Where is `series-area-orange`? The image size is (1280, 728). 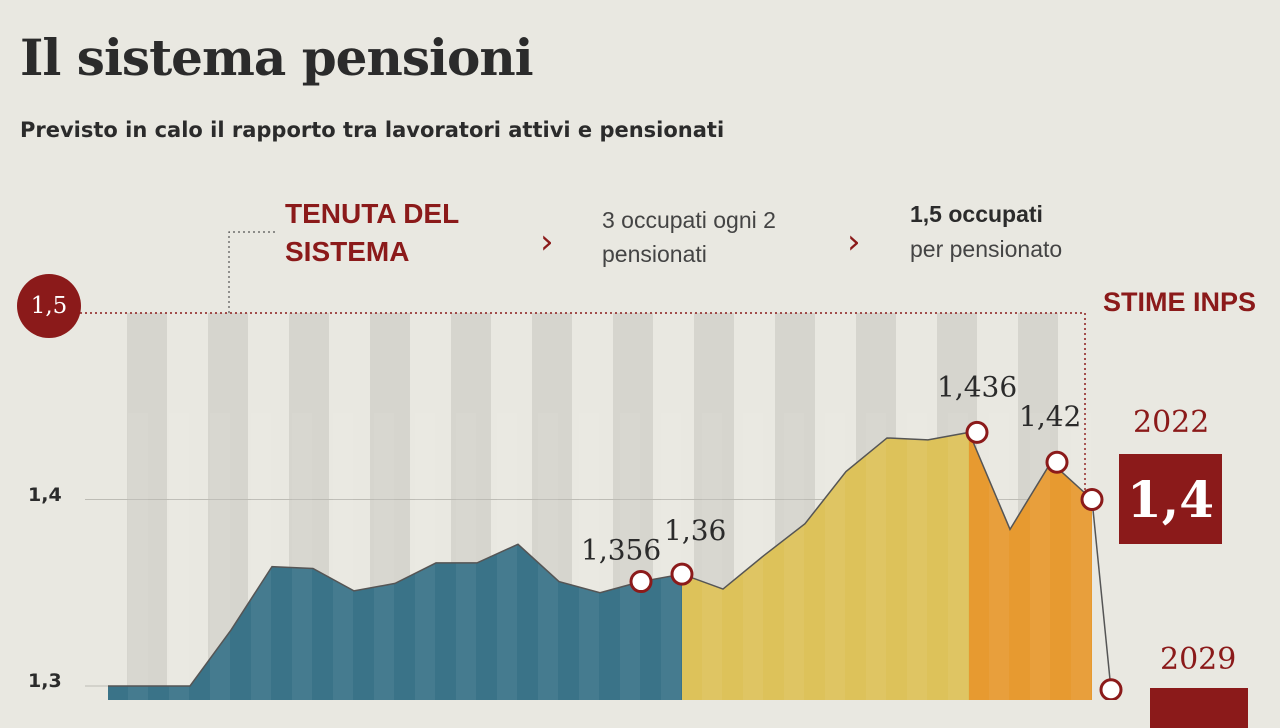
series-area-orange is located at coordinates (1030, 566).